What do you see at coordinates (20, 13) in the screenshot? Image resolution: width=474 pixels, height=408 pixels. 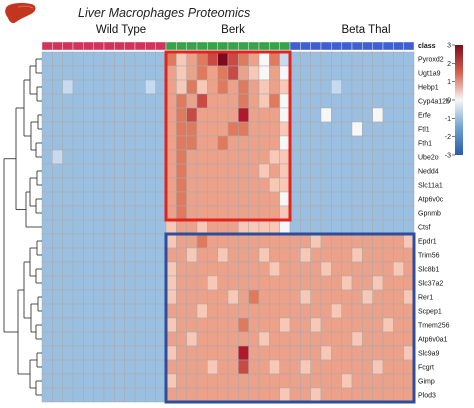 I see `liver-icon` at bounding box center [20, 13].